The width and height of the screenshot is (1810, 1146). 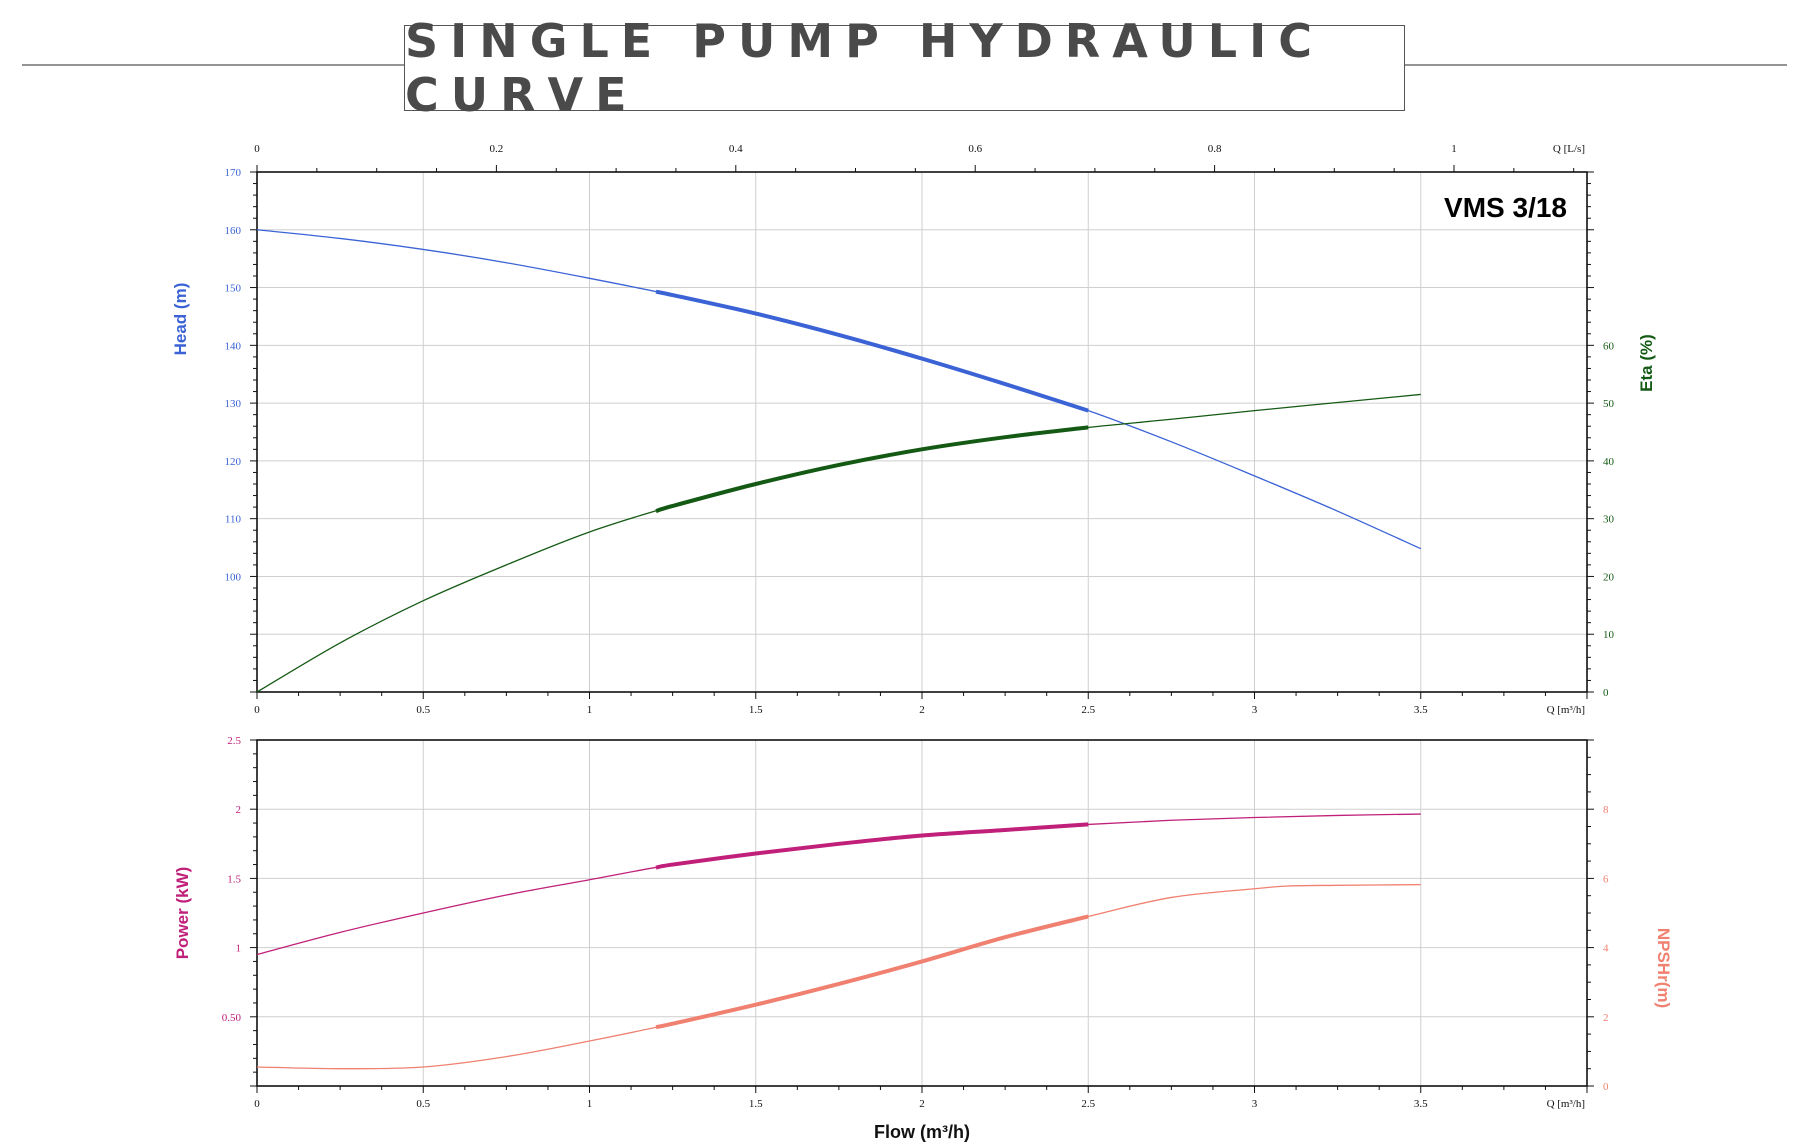 What do you see at coordinates (922, 1132) in the screenshot?
I see `x-axis-title: Flow (m³/h)` at bounding box center [922, 1132].